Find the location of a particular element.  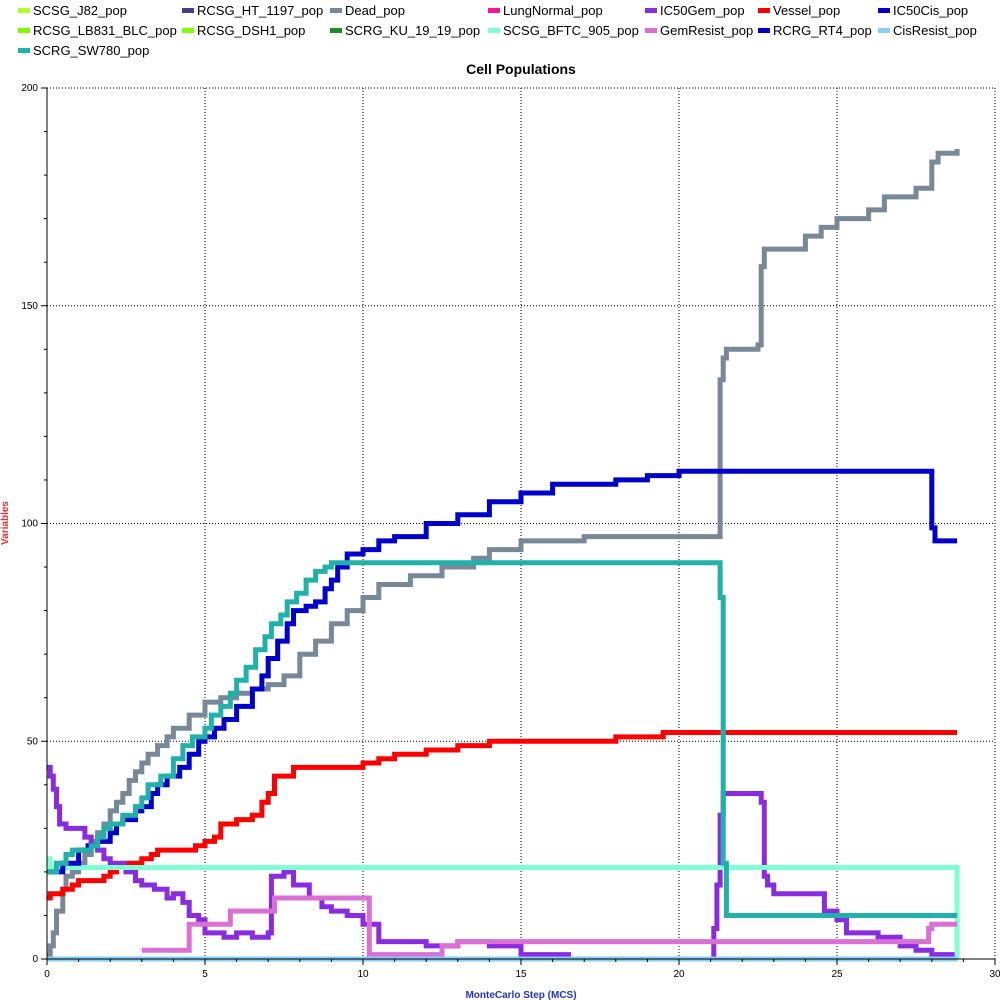

legend-item: CisResist_pop is located at coordinates (927, 30).